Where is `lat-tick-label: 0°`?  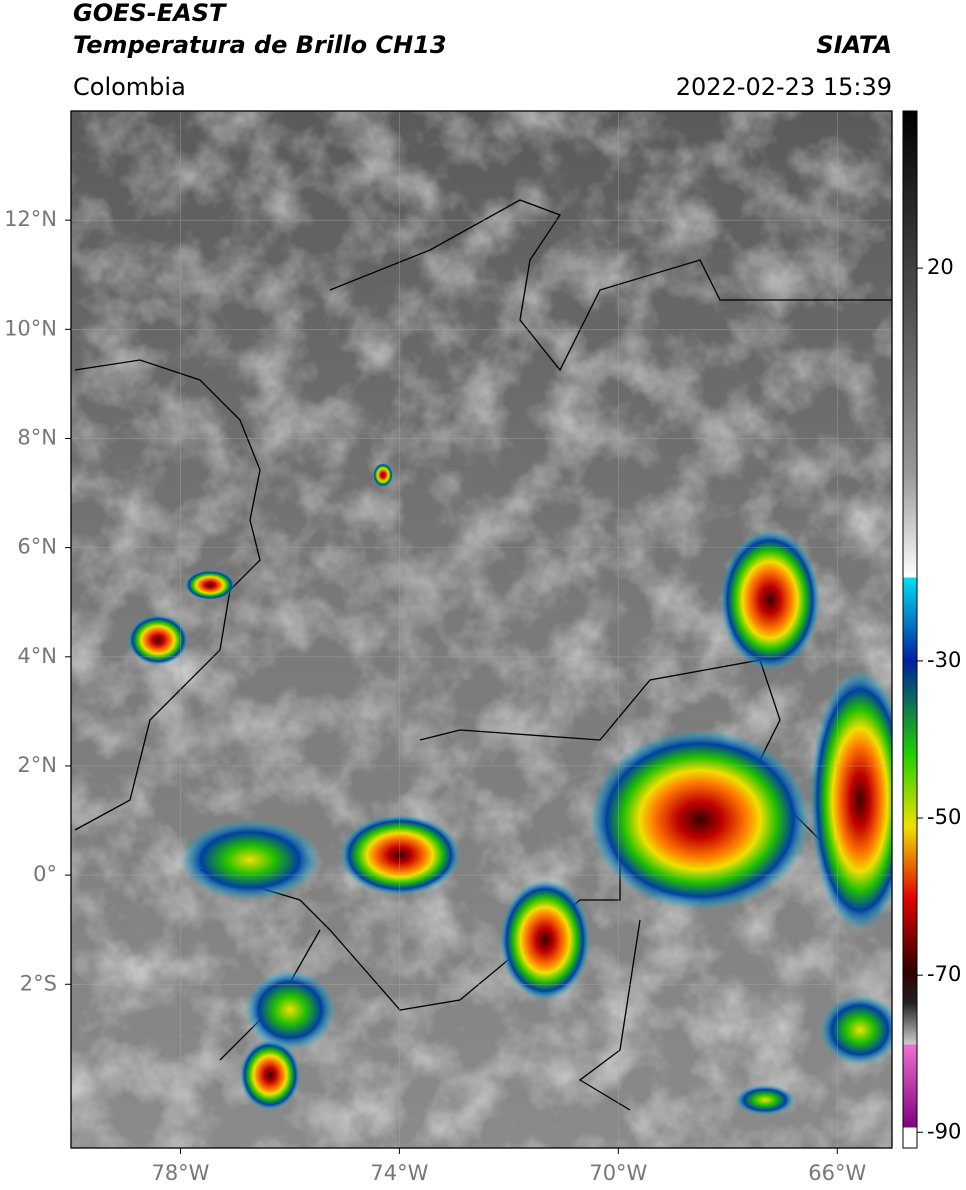
lat-tick-label: 0° is located at coordinates (45, 874).